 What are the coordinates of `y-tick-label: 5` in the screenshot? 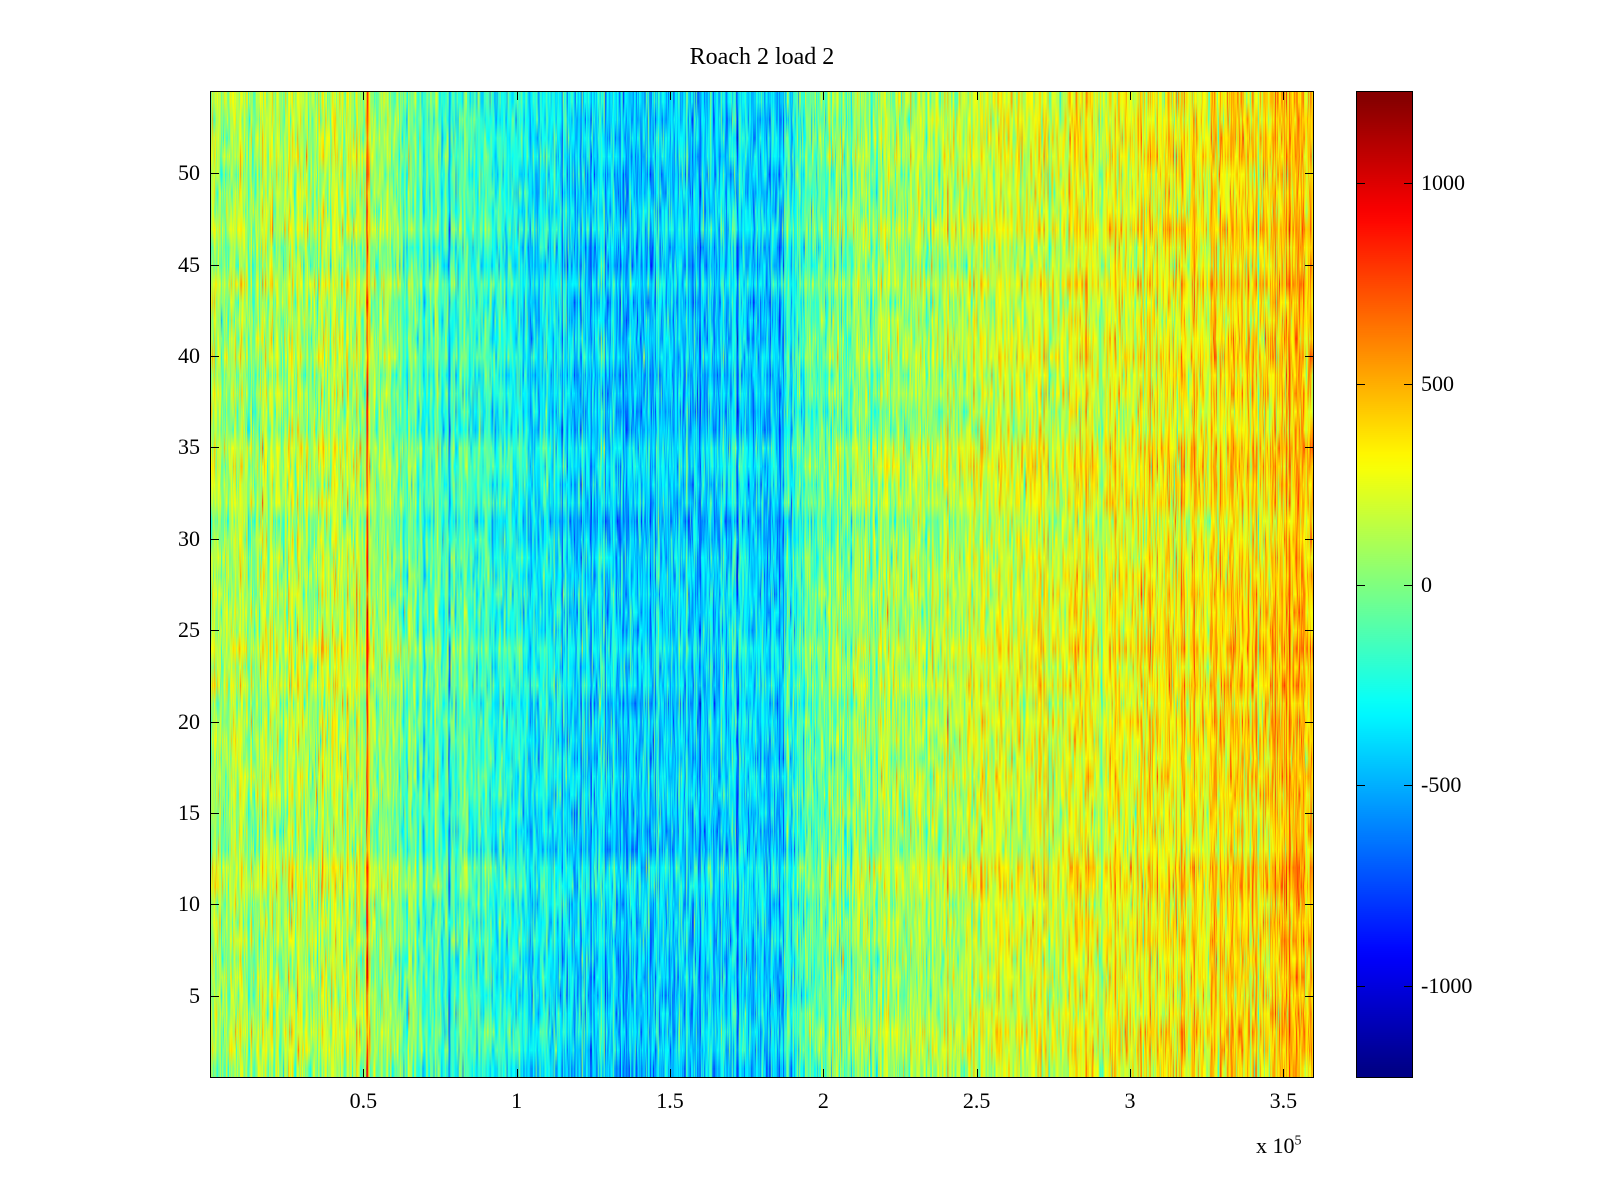 It's located at (194, 995).